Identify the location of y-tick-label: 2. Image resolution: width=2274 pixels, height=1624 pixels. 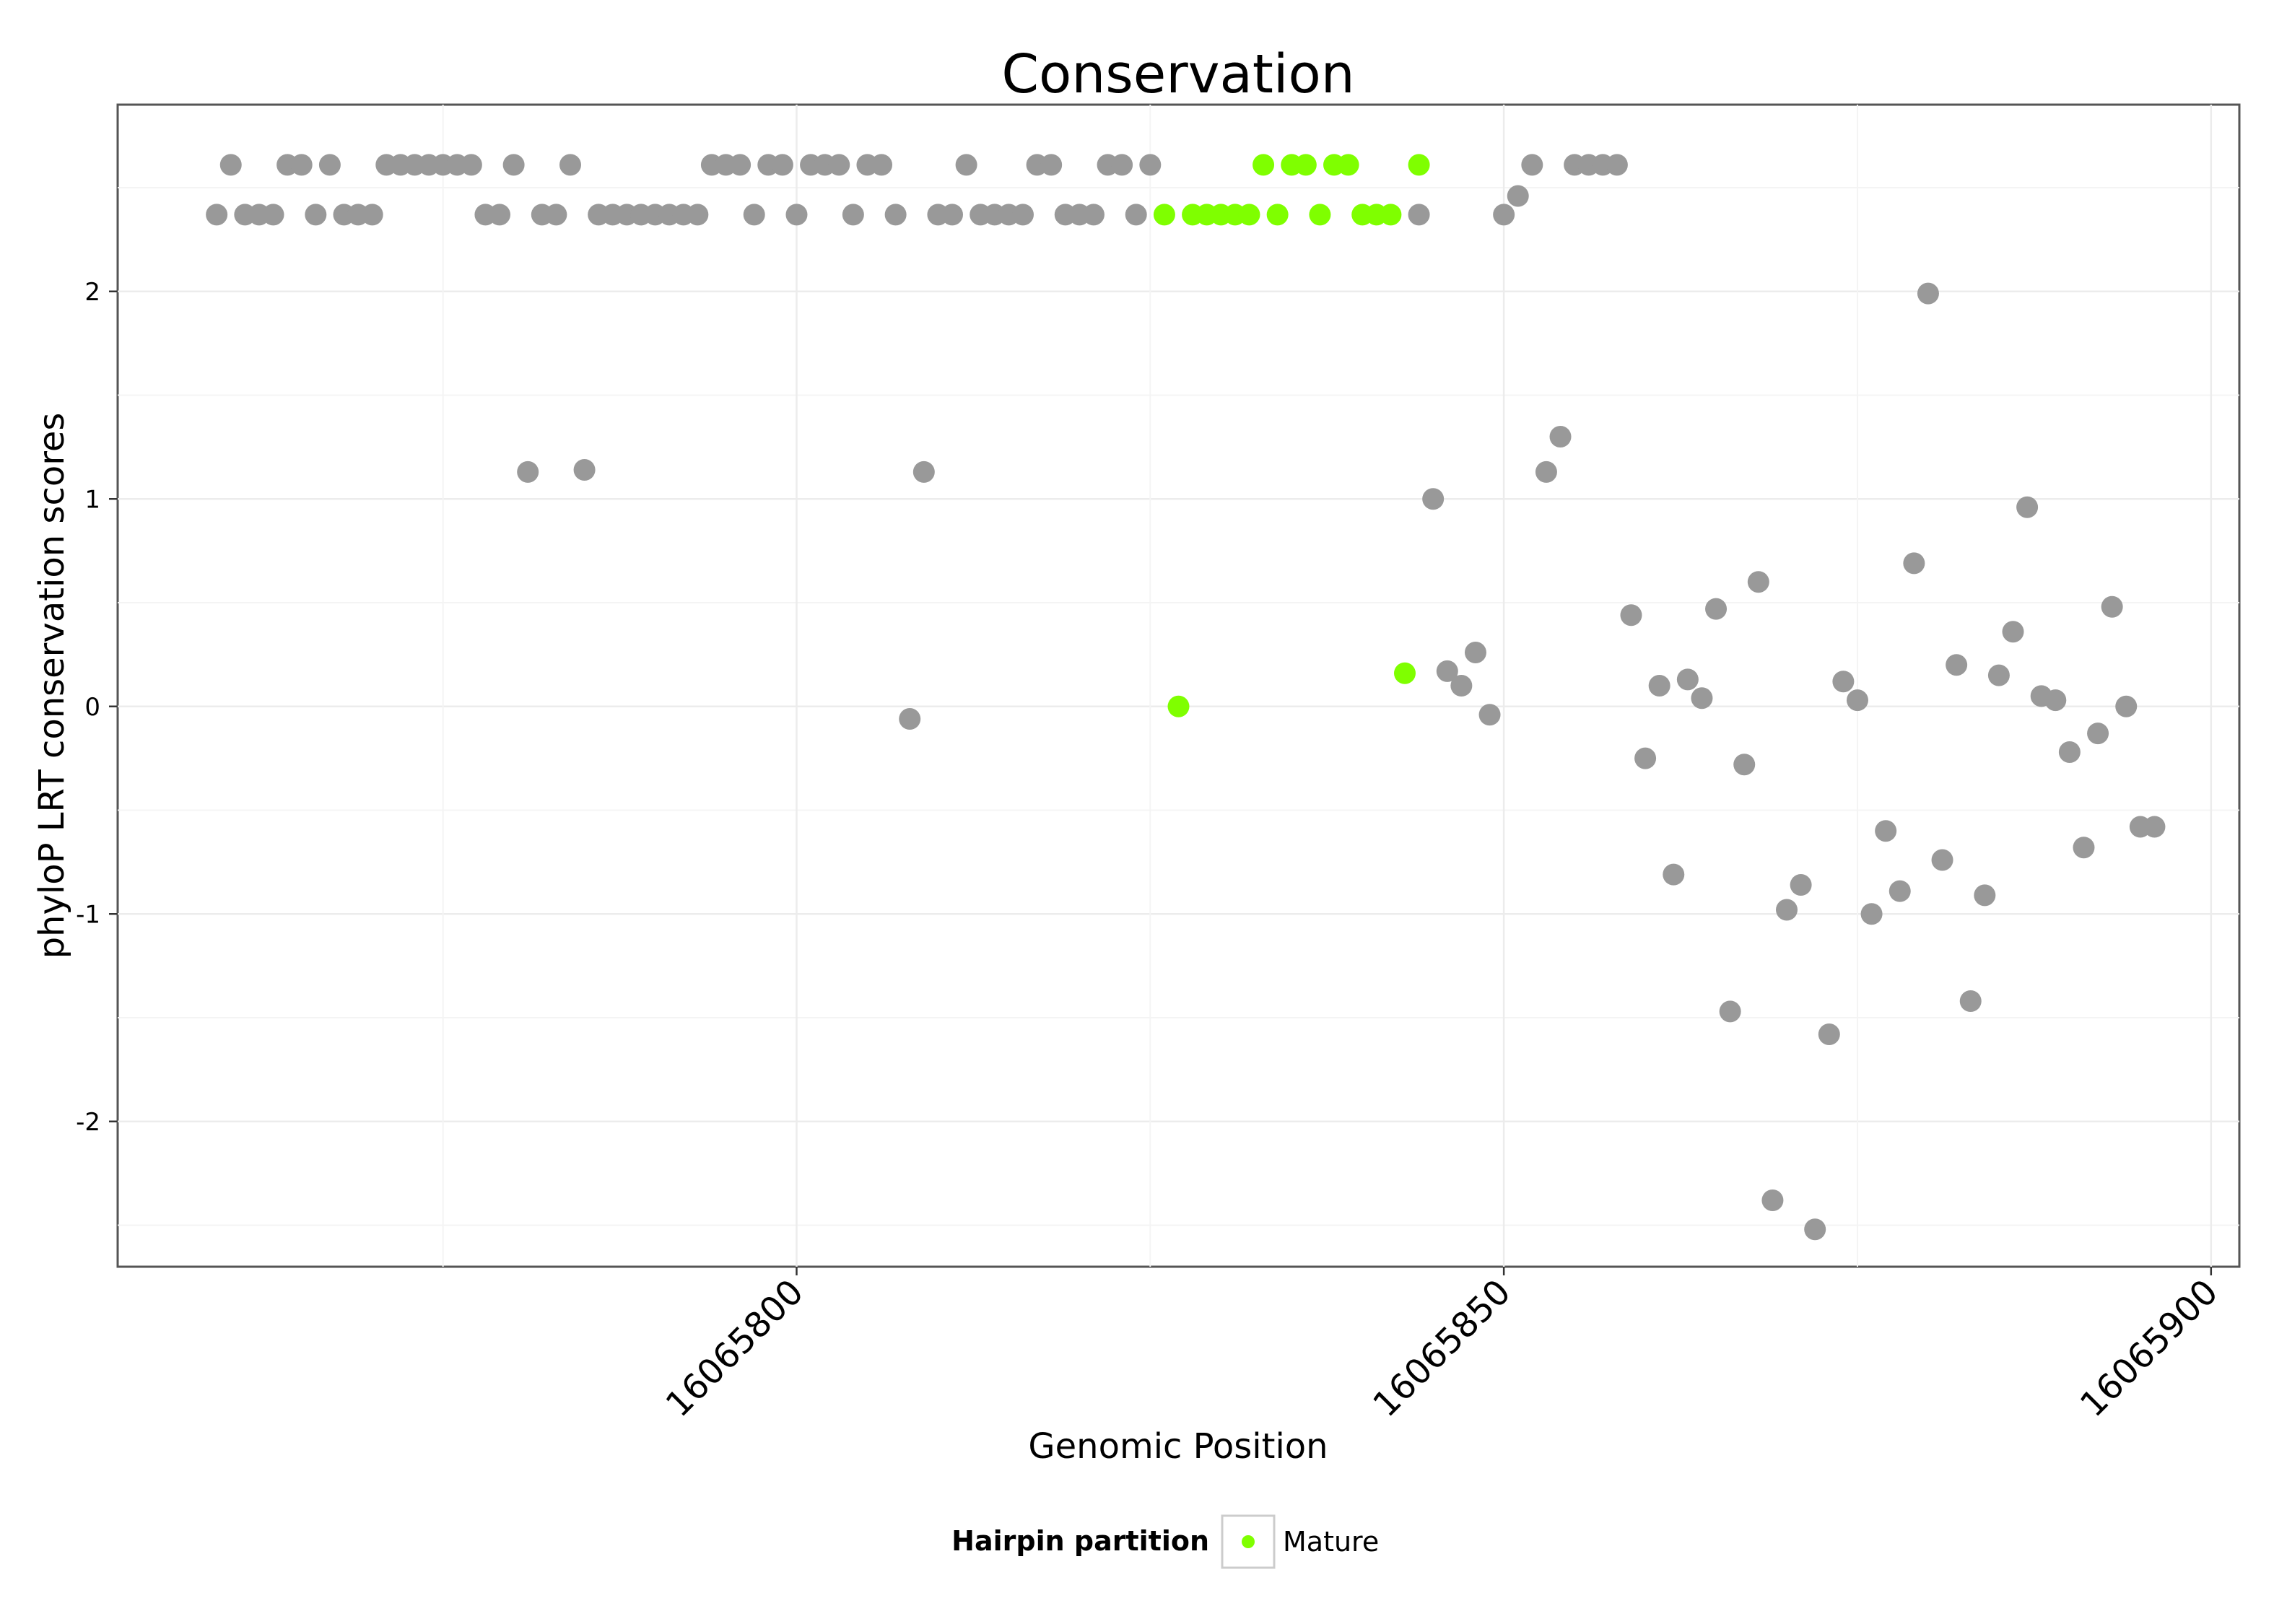
(92, 292).